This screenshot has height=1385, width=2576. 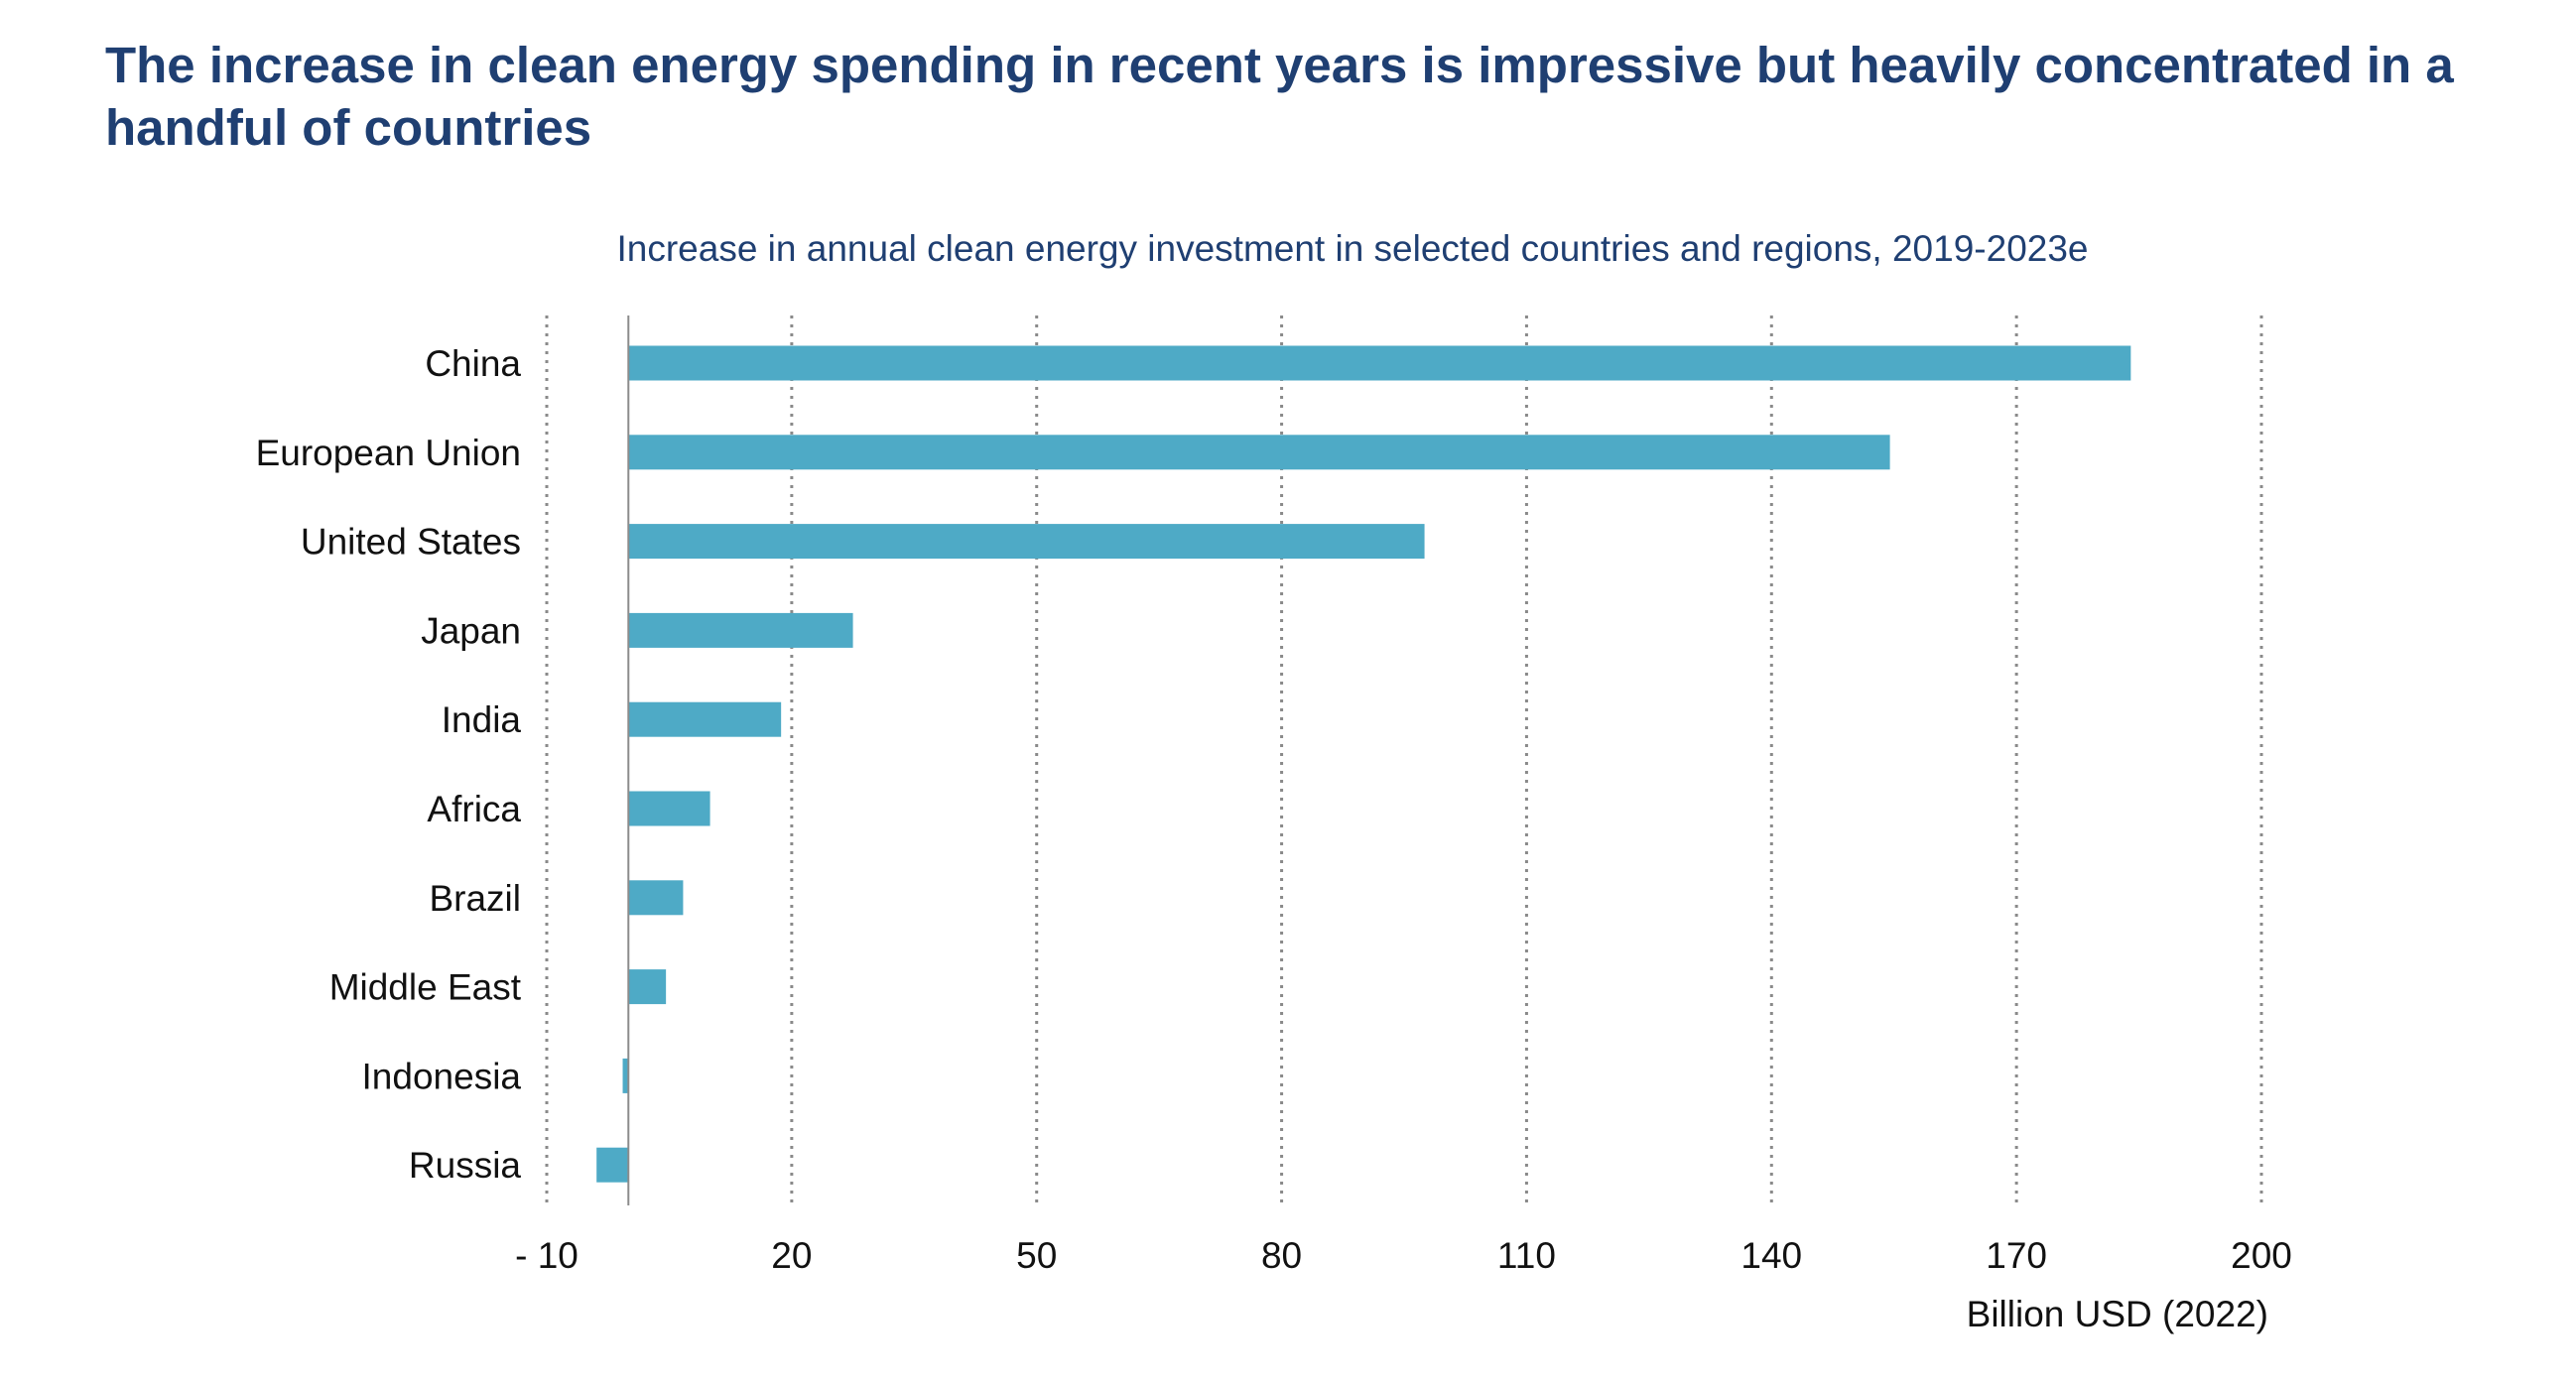 What do you see at coordinates (473, 363) in the screenshot?
I see `category-label: China` at bounding box center [473, 363].